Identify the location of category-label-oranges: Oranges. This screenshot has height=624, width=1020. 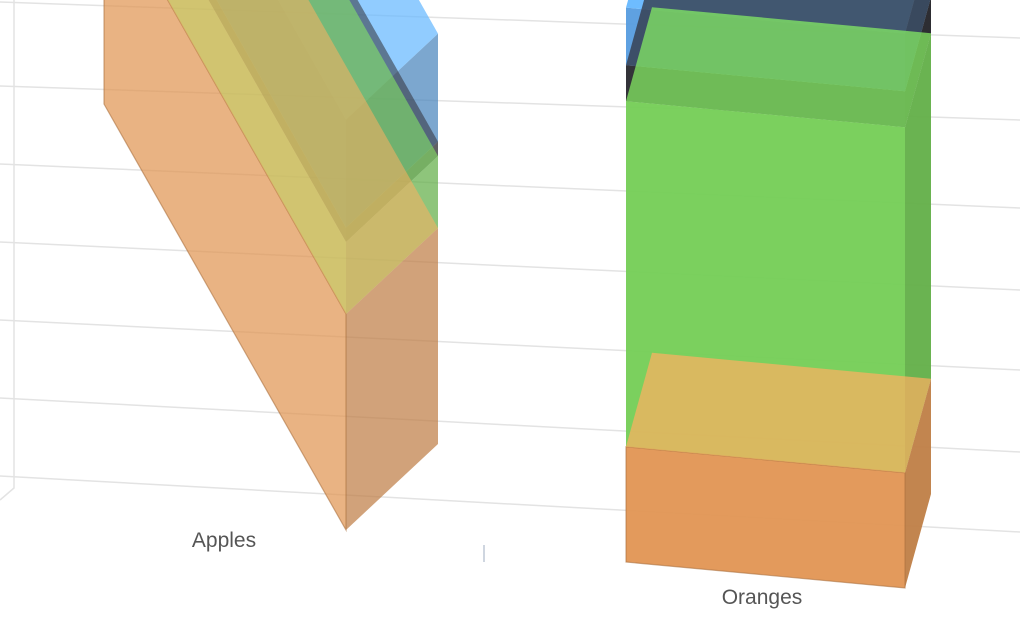
(762, 597).